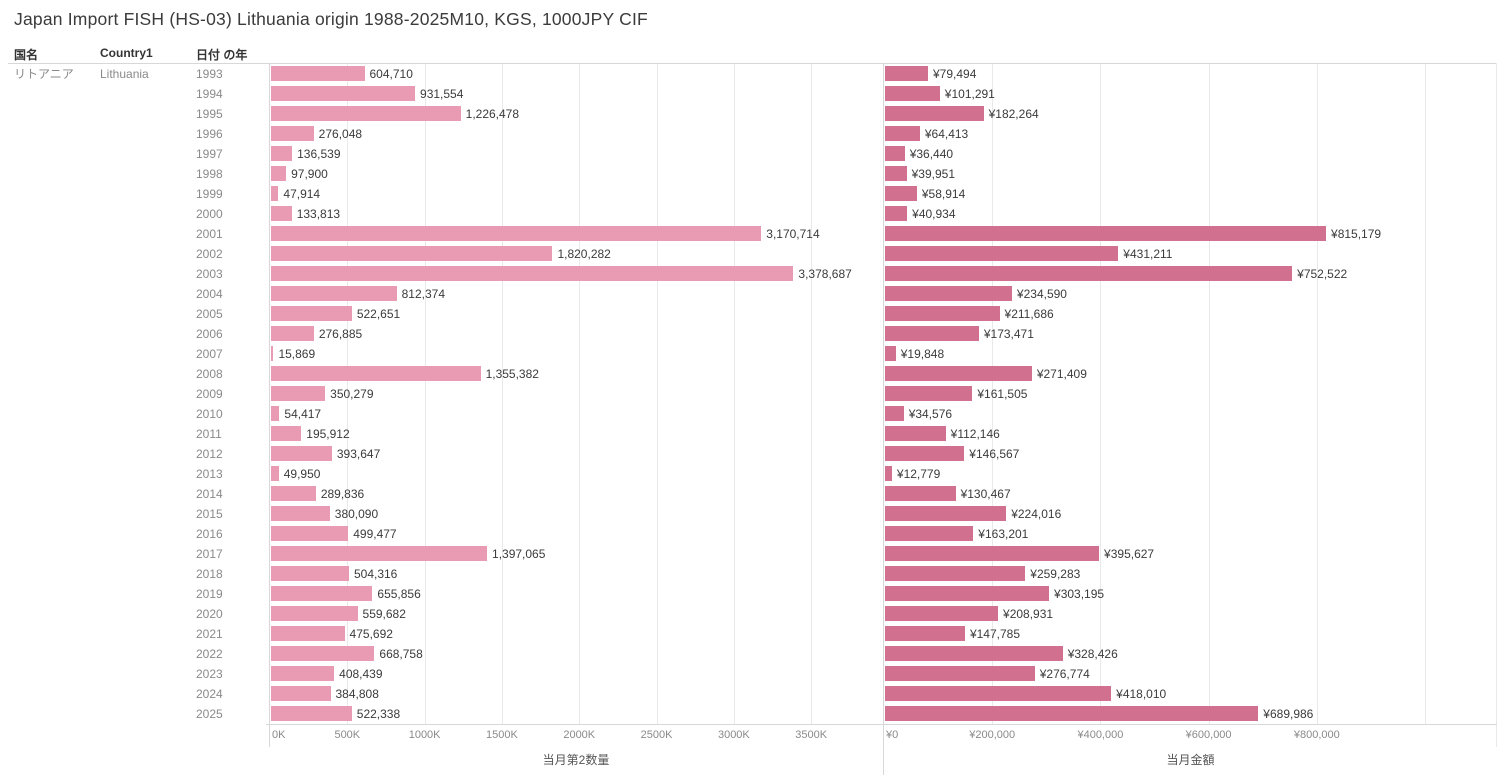 This screenshot has height=781, width=1500. Describe the element at coordinates (343, 93) in the screenshot. I see `quantity-bar-1994` at that location.